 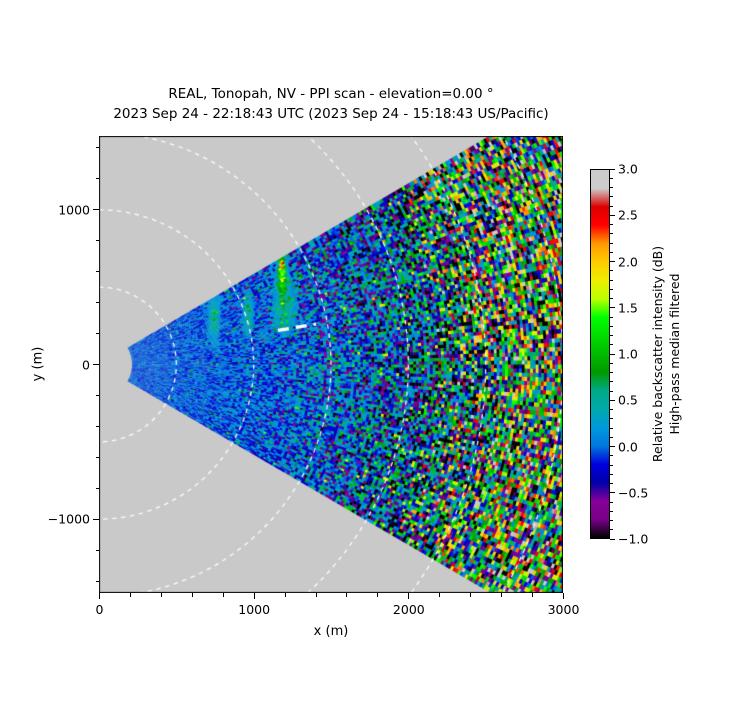 What do you see at coordinates (628, 308) in the screenshot?
I see `colorbar-tick-label: 1.5` at bounding box center [628, 308].